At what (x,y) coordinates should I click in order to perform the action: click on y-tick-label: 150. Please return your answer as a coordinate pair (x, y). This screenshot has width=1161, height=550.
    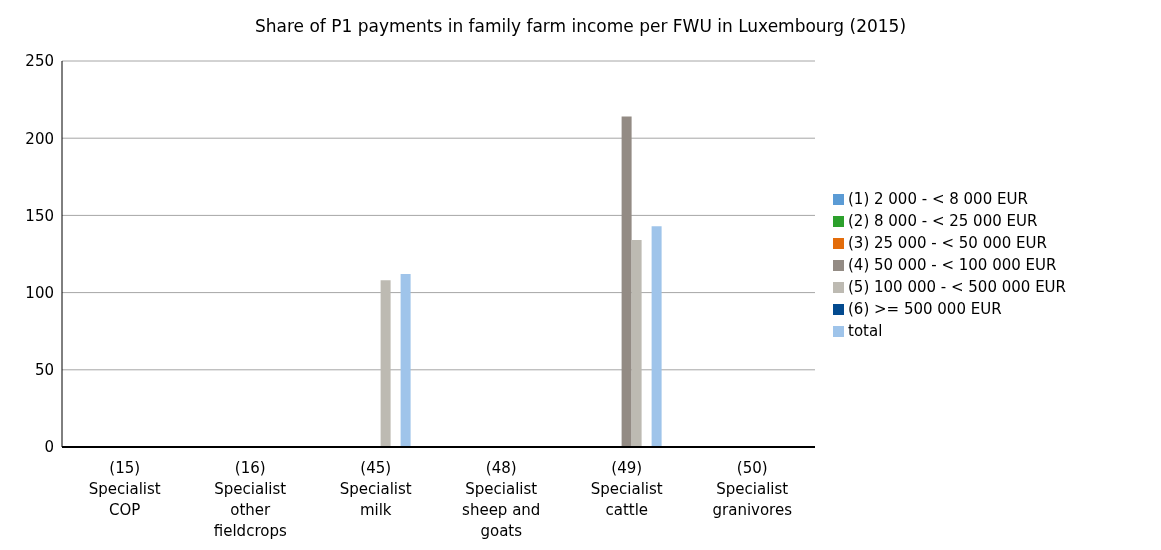
    Looking at the image, I should click on (39, 215).